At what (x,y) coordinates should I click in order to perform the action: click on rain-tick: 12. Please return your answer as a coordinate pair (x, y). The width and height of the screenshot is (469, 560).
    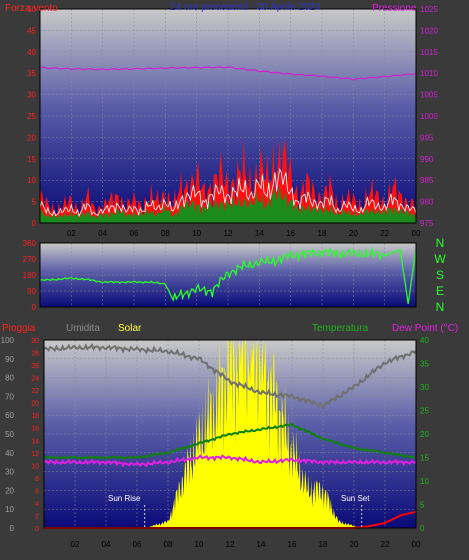
    Looking at the image, I should click on (35, 454).